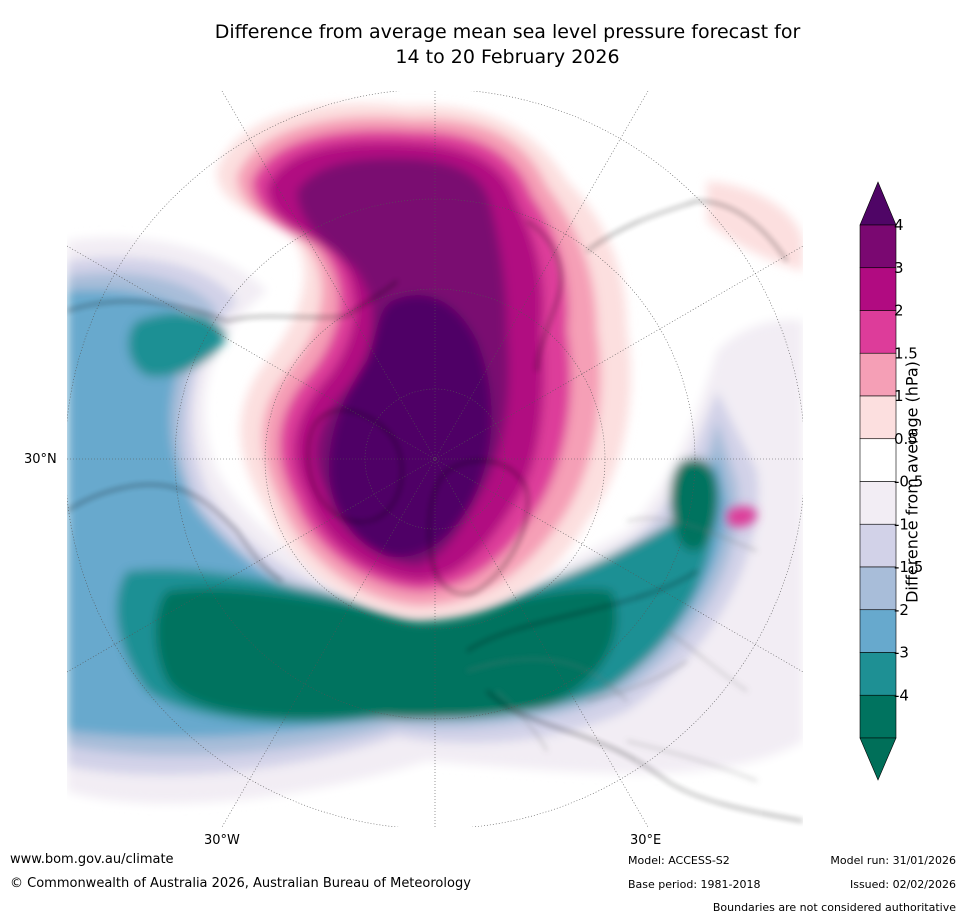 The height and width of the screenshot is (919, 965). What do you see at coordinates (899, 396) in the screenshot?
I see `colorbar-tick-label: 1` at bounding box center [899, 396].